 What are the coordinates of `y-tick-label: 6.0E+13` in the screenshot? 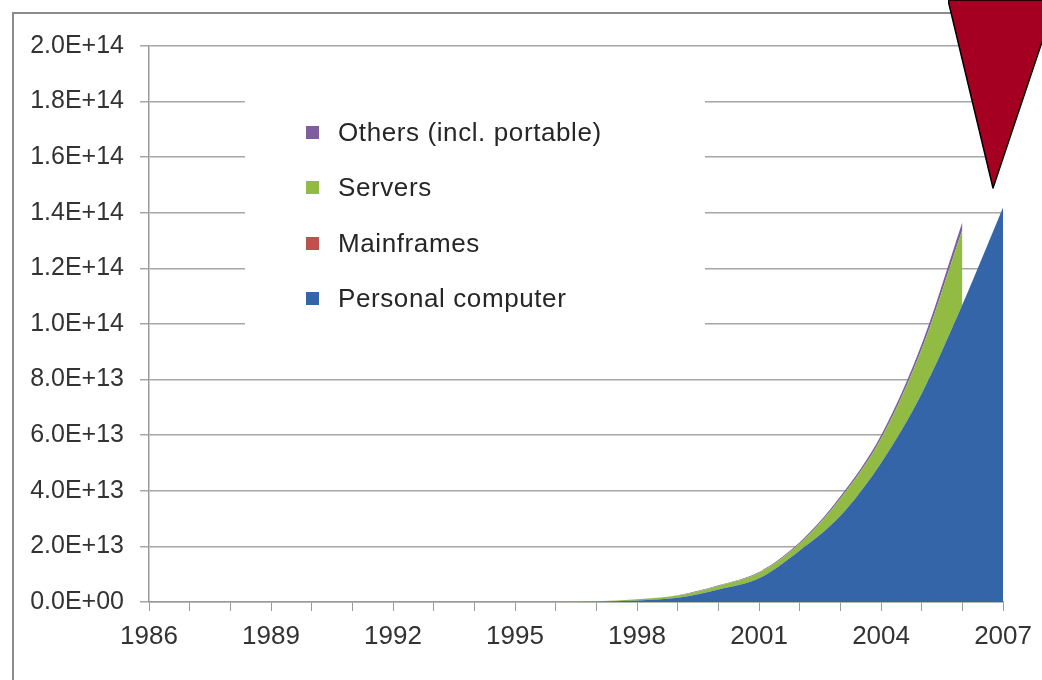 It's located at (77, 433).